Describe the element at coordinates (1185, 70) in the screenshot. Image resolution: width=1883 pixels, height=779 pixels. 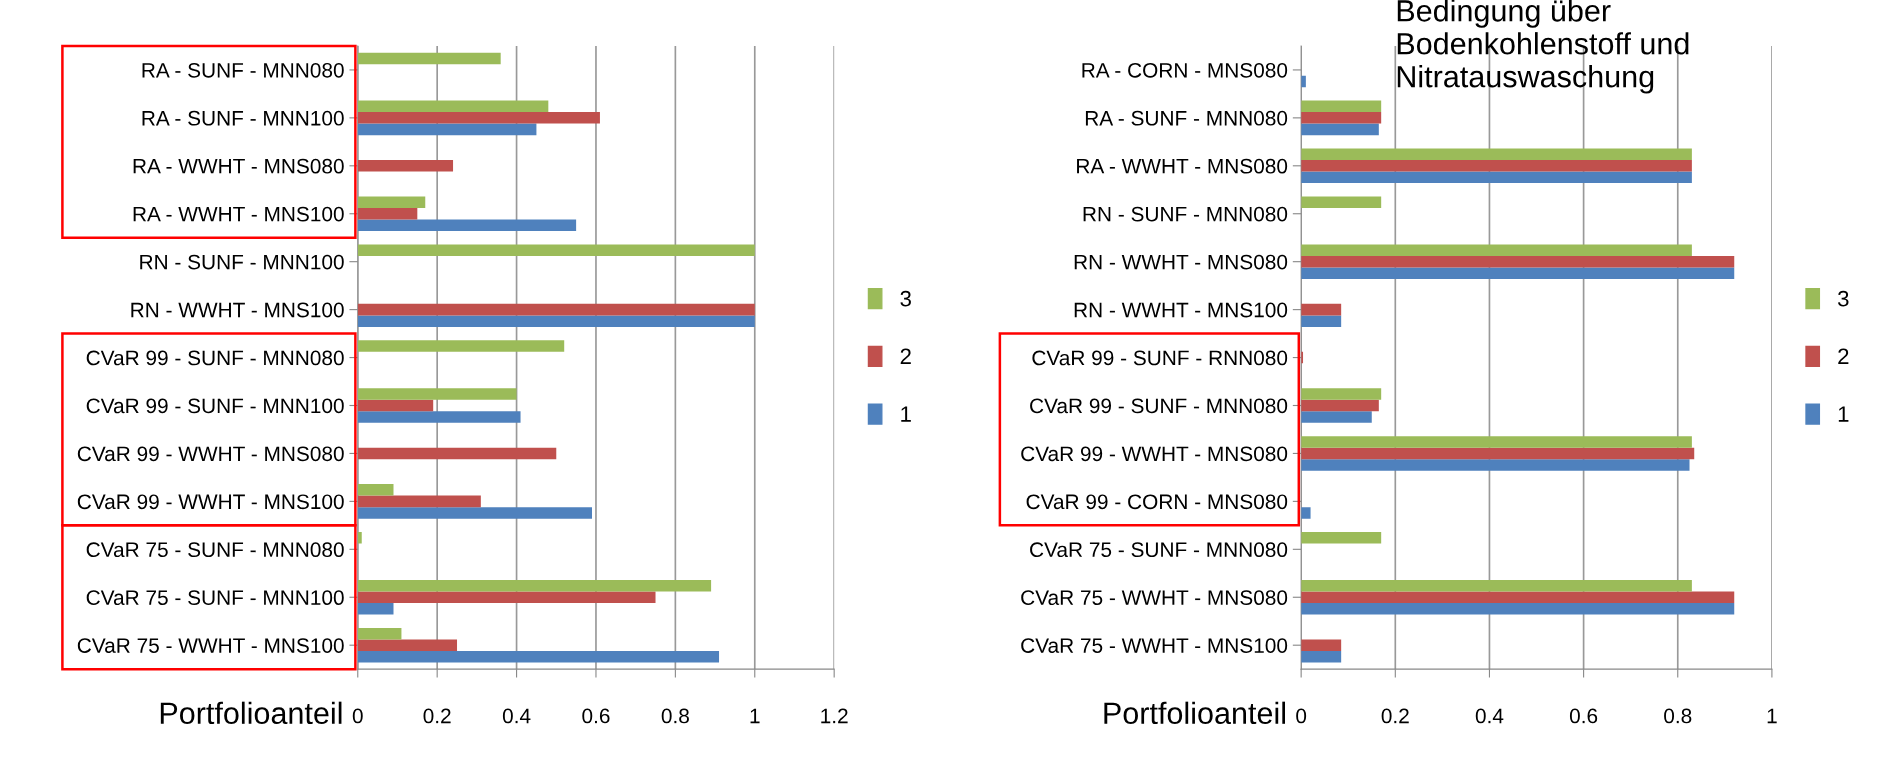
I see `y-tick-label: RA - CORN - MNS080` at that location.